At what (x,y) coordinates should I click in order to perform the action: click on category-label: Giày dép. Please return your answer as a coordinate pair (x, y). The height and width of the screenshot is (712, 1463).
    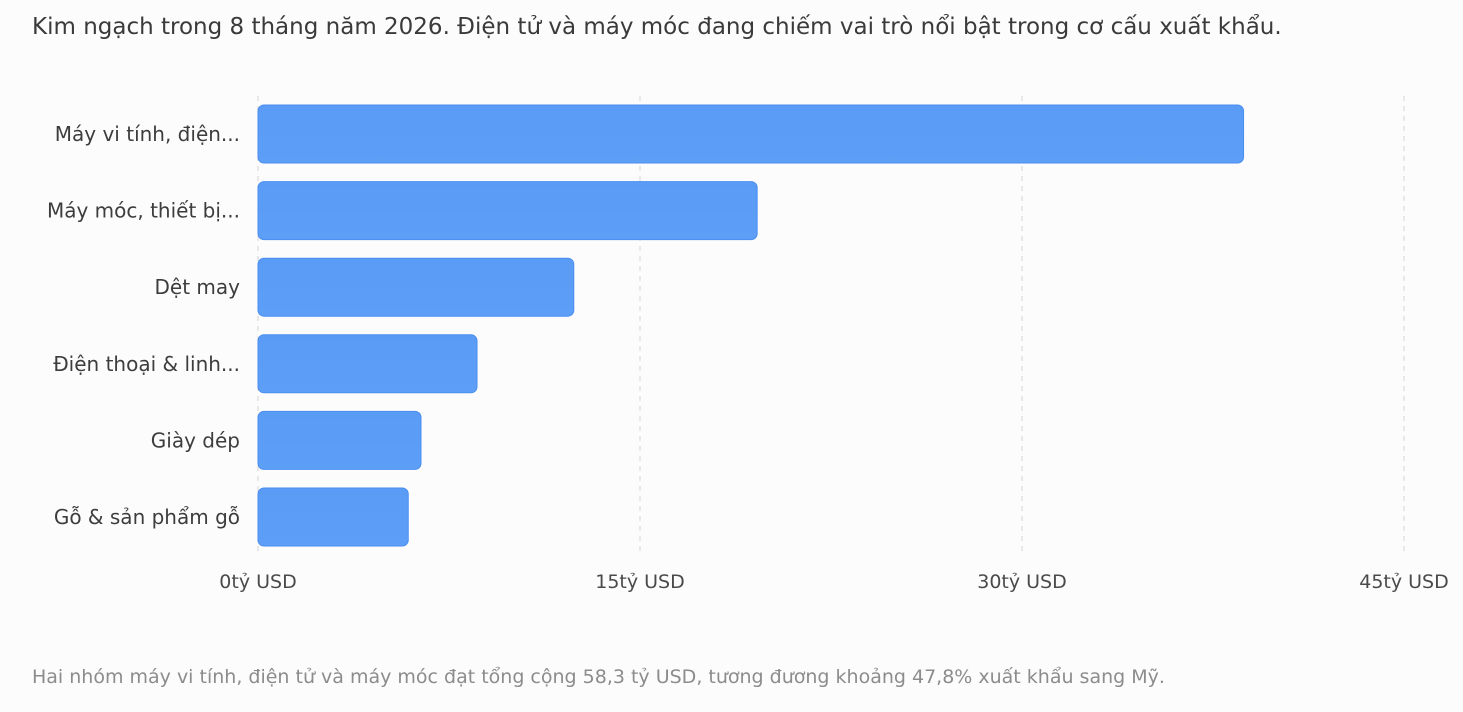
    Looking at the image, I should click on (195, 440).